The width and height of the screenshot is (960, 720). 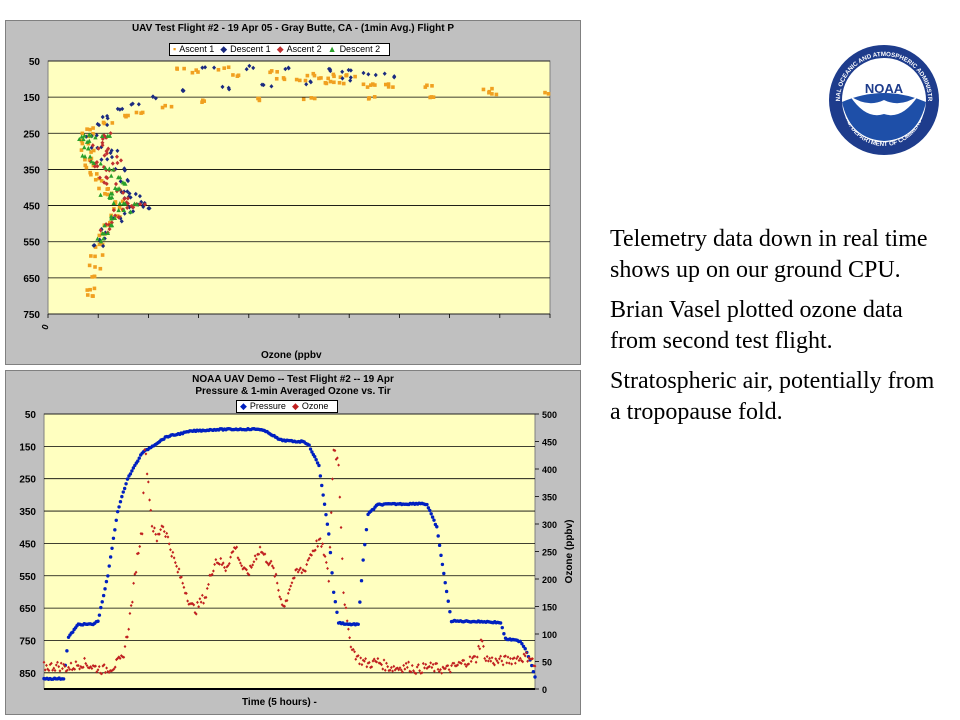 I want to click on chart1-legend-entry: ▪ Ascent 1, so click(x=195, y=49).